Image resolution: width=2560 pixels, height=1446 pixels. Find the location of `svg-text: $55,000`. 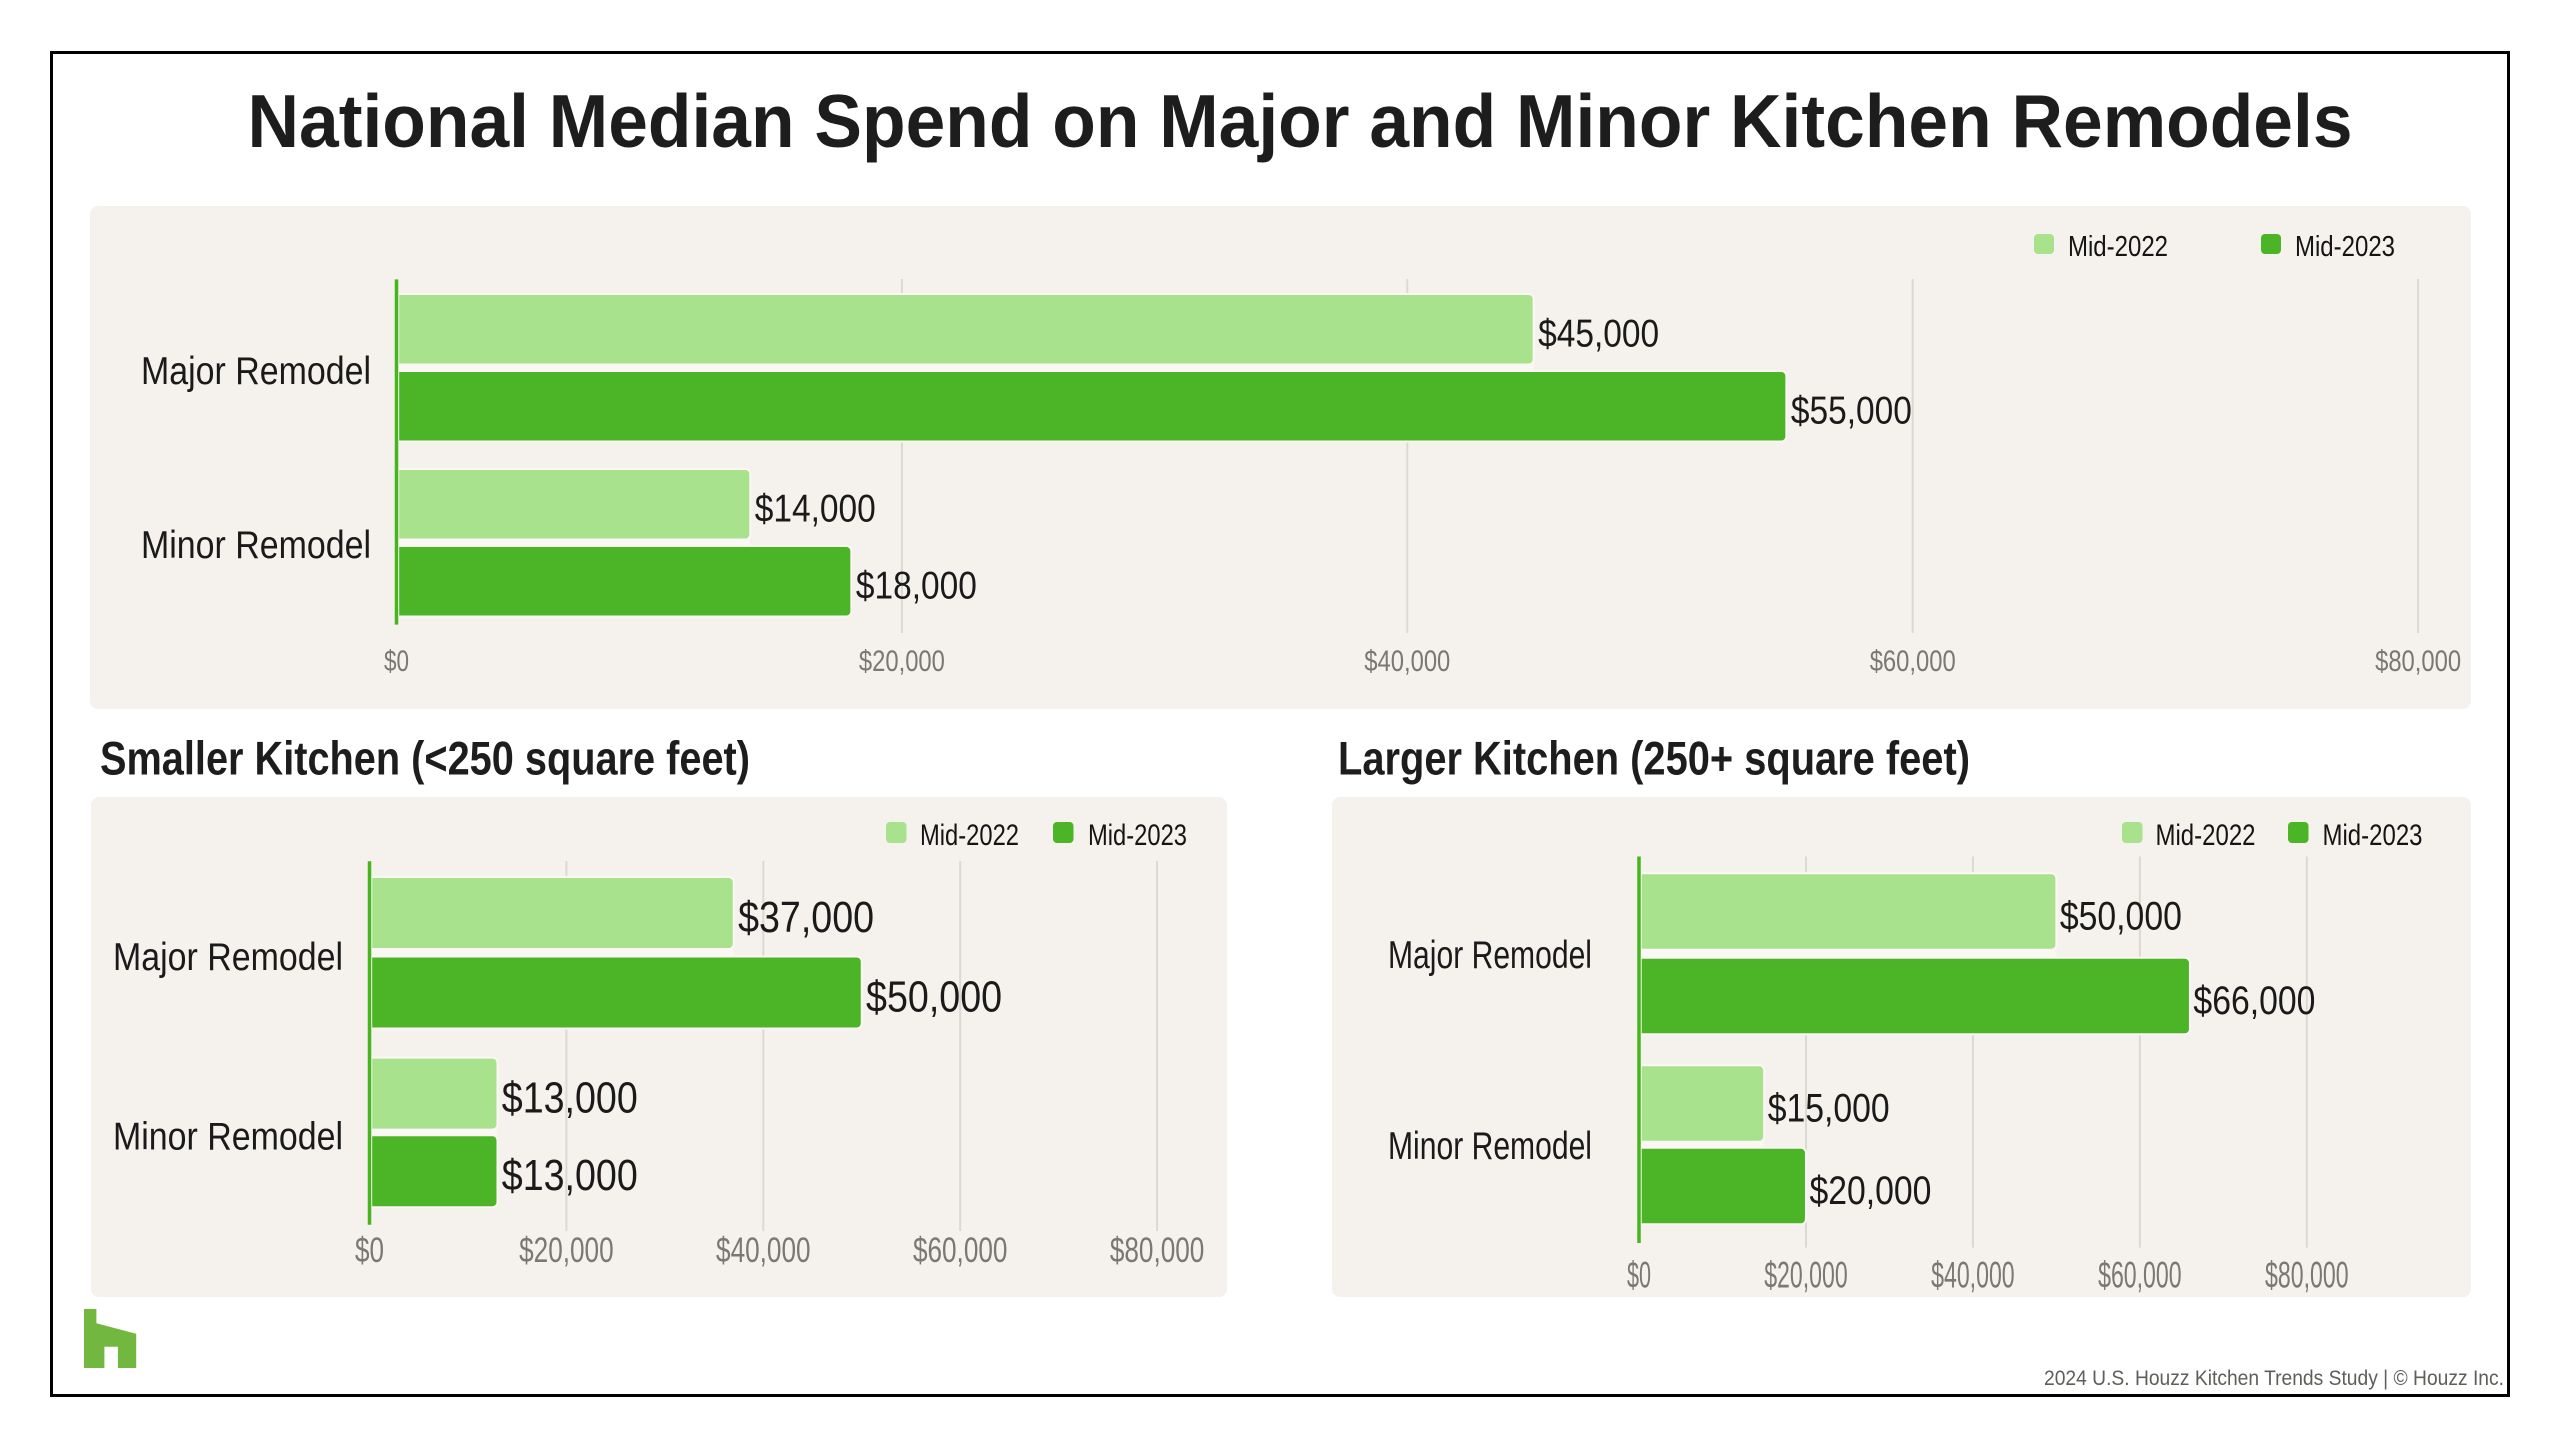

svg-text: $55,000 is located at coordinates (1851, 410).